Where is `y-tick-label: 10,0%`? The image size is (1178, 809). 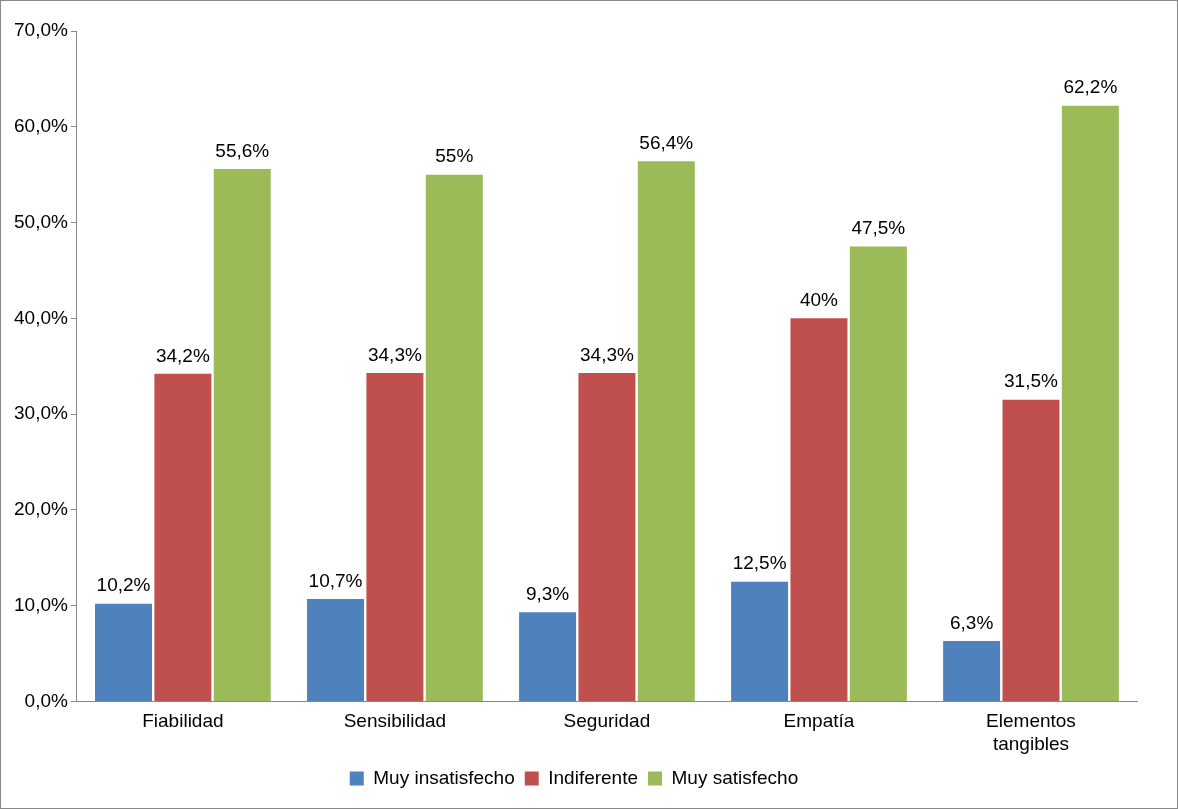
y-tick-label: 10,0% is located at coordinates (41, 604).